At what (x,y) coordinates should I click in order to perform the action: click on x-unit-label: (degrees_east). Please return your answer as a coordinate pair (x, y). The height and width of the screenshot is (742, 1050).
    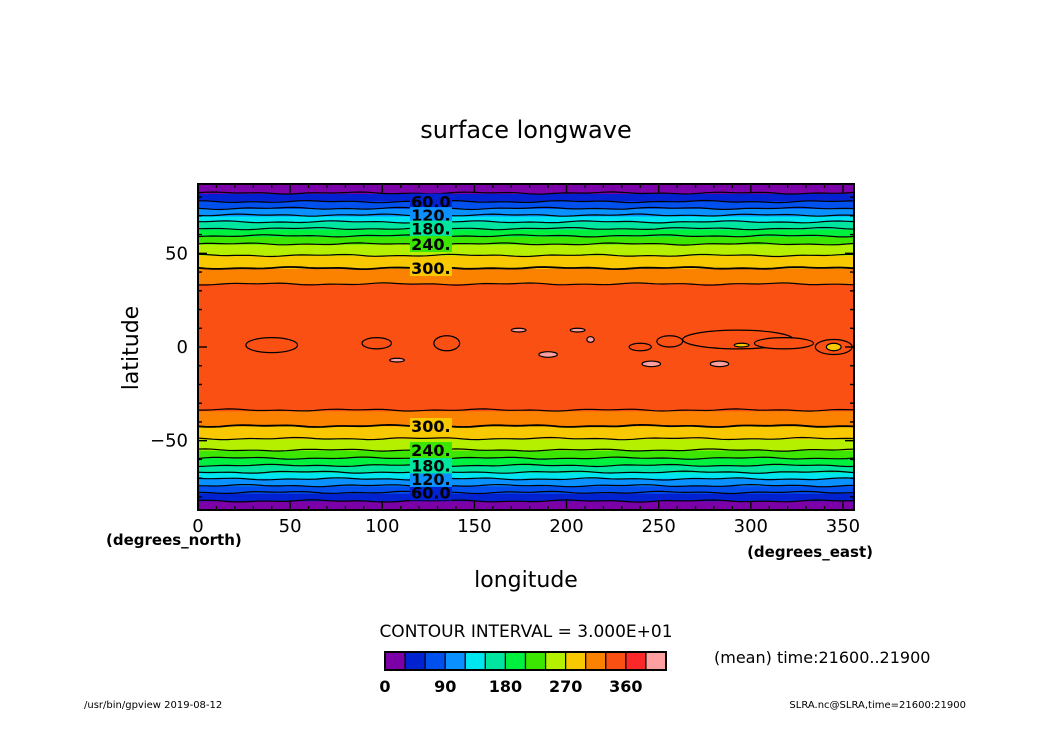
    Looking at the image, I should click on (810, 552).